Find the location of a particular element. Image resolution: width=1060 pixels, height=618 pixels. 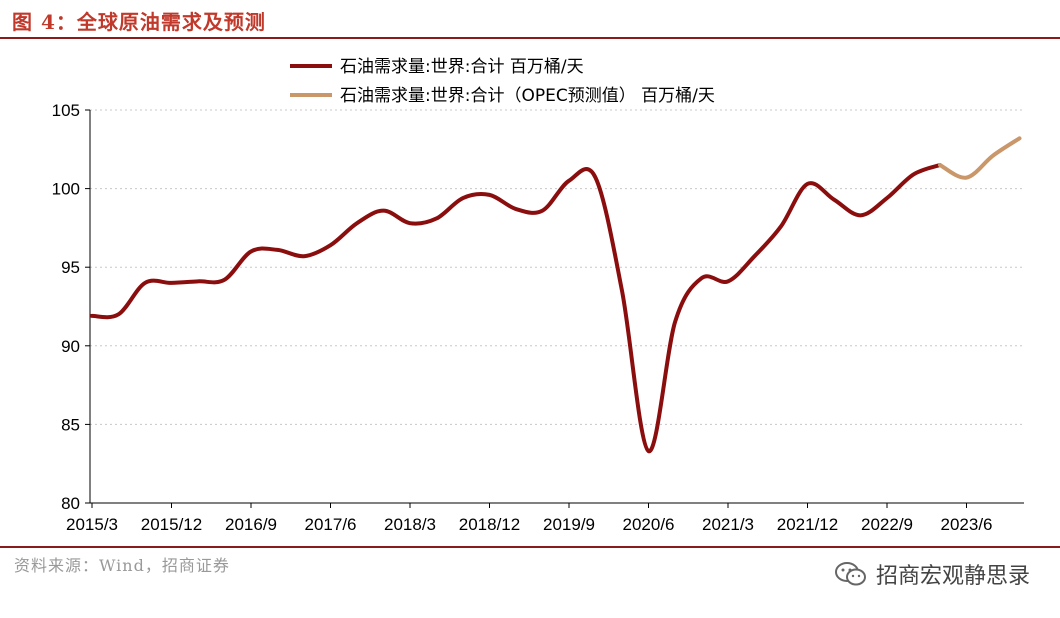

x-tick-label: 2022/9 is located at coordinates (887, 524).